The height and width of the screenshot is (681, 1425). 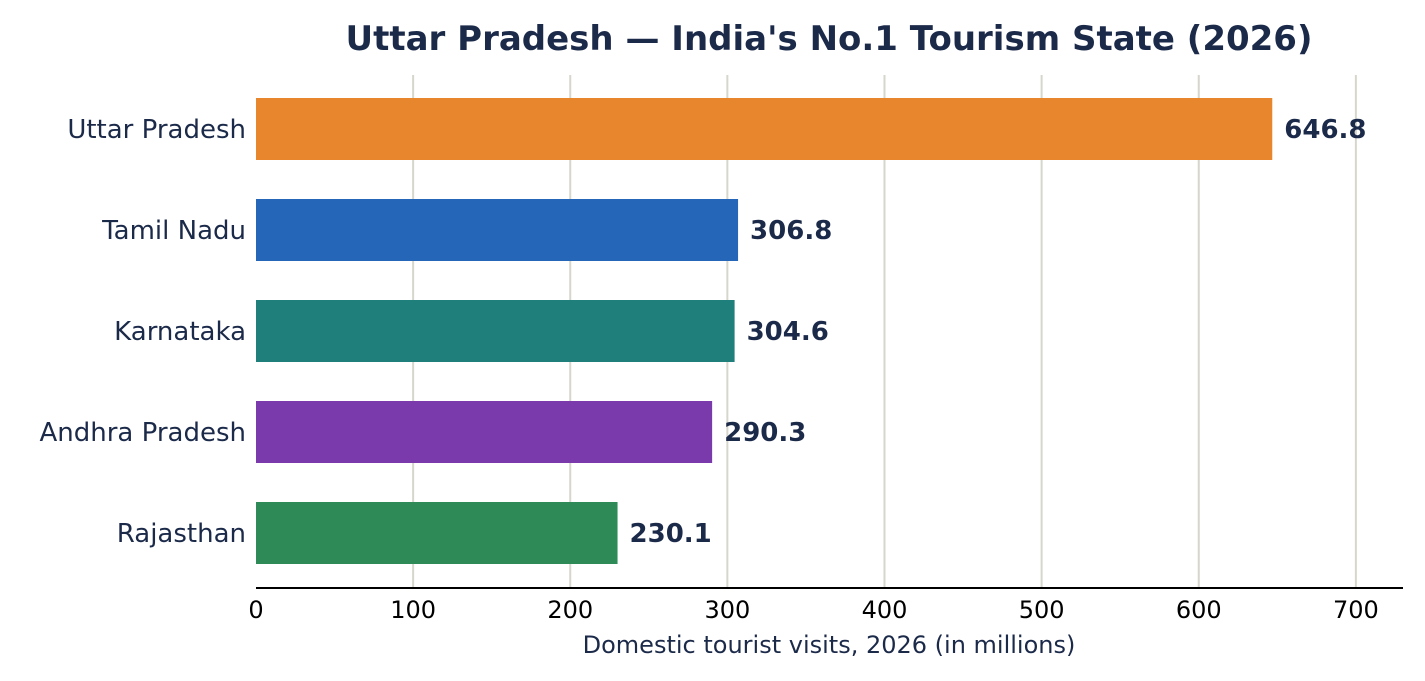 I want to click on x-tick-label-400: 400, so click(x=885, y=610).